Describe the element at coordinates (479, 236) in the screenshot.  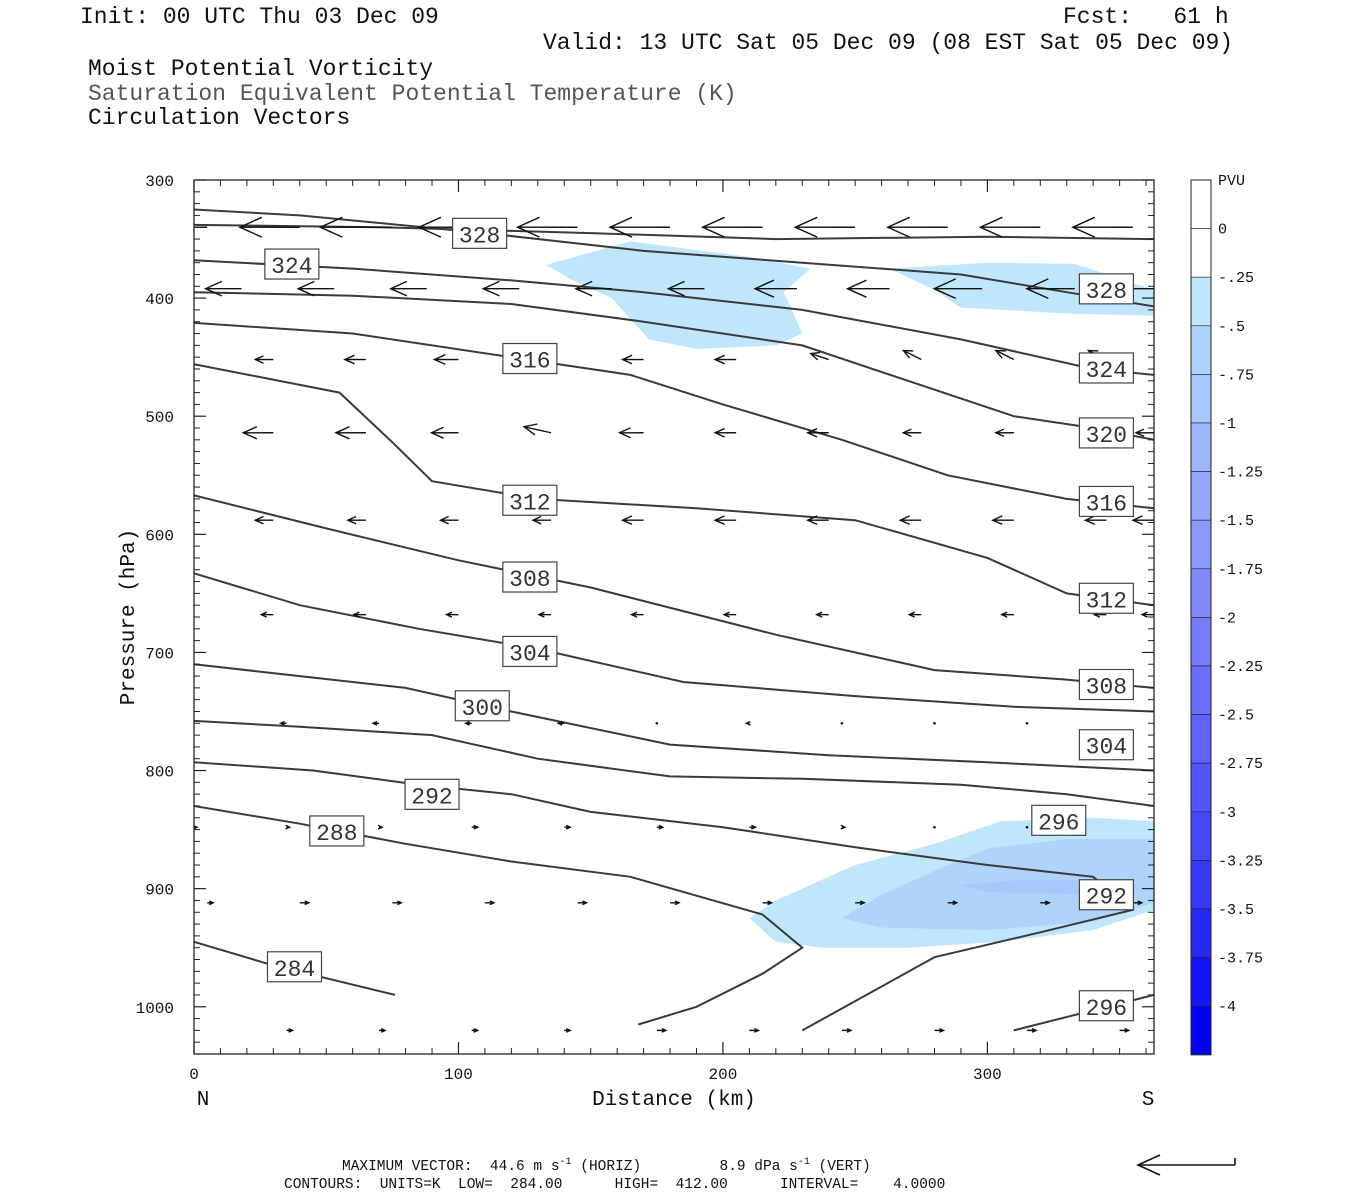
I see `contour-label-text: 328` at that location.